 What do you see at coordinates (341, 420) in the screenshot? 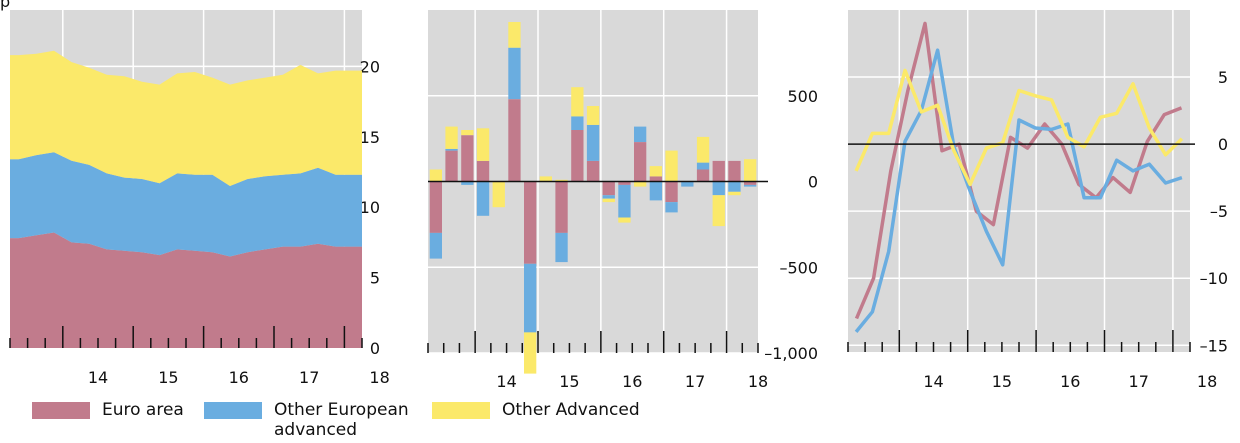
I see `legend-label-other-european: Other European advanced` at bounding box center [341, 420].